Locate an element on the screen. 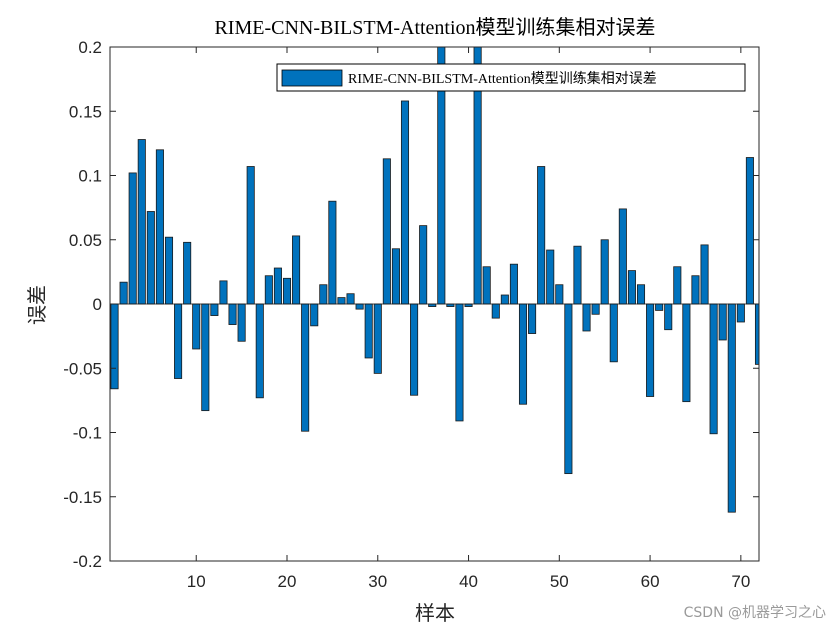 The width and height of the screenshot is (840, 630). watermark: CSDN @机器学习之心 is located at coordinates (754, 613).